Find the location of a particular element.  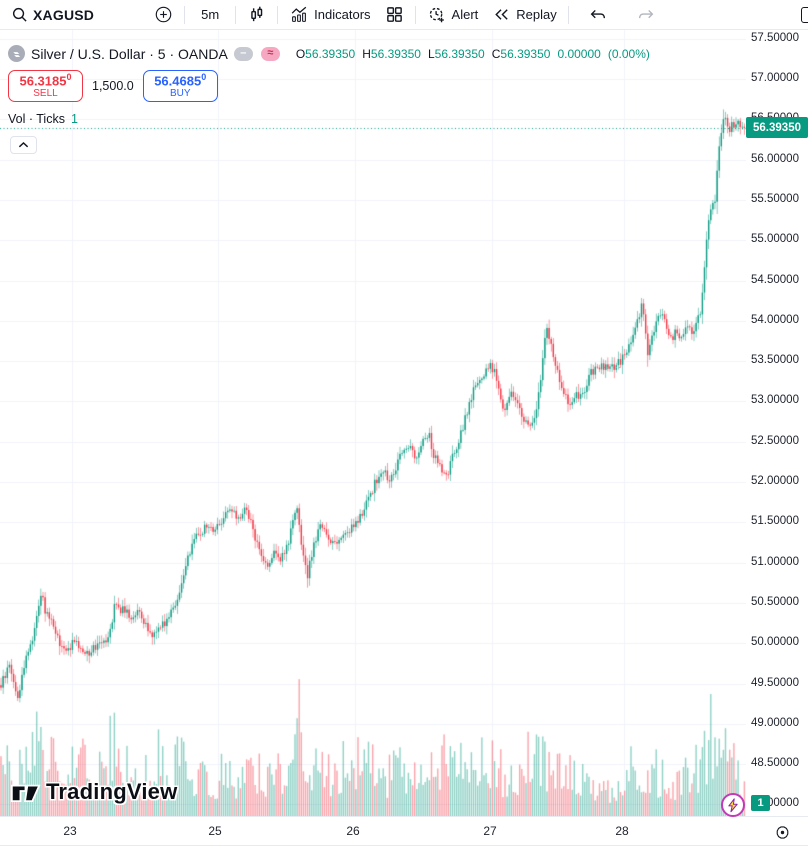

interval-button: 5m is located at coordinates (210, 15).